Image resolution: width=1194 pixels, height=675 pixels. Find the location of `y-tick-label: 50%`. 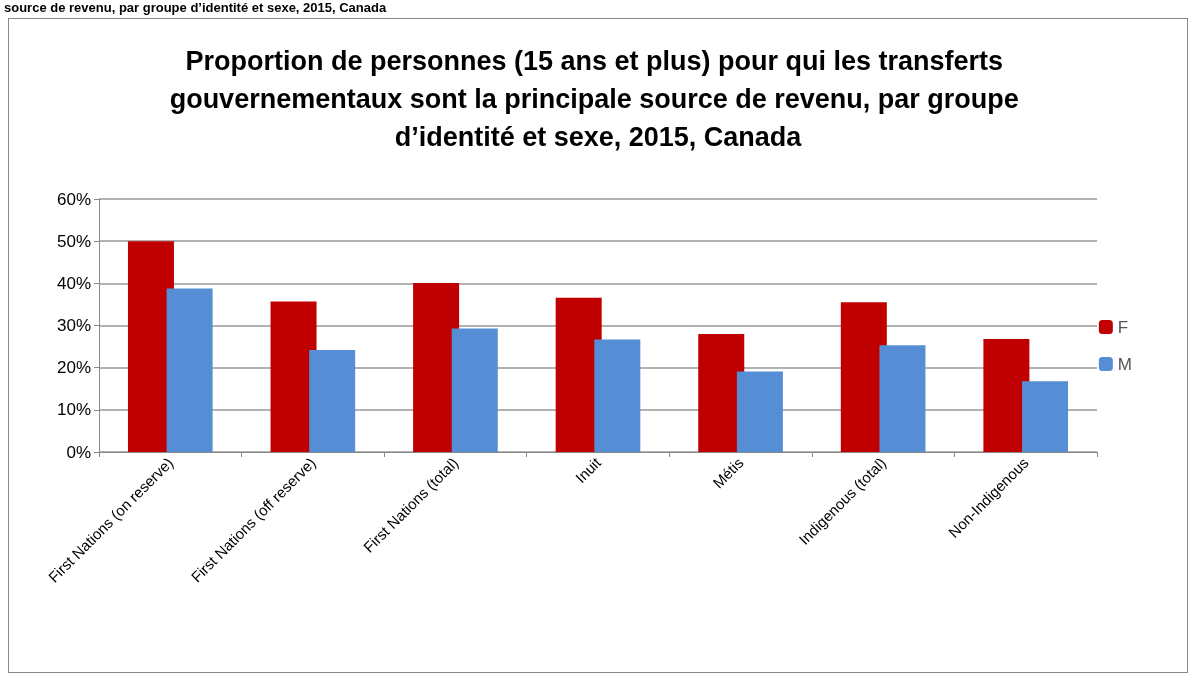

y-tick-label: 50% is located at coordinates (73, 241).